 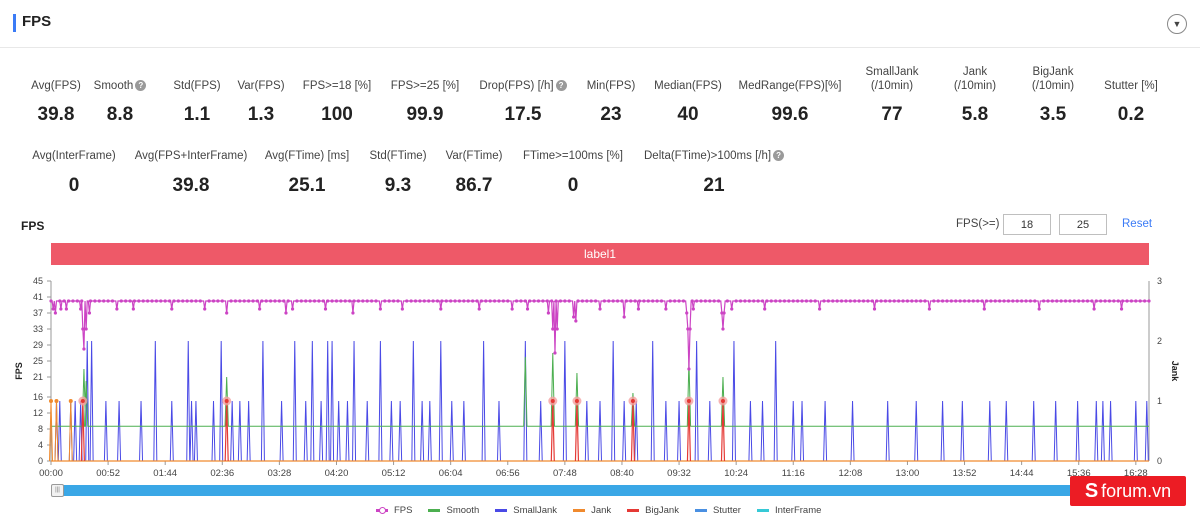 I want to click on y-tick-label: 29, so click(x=38, y=345).